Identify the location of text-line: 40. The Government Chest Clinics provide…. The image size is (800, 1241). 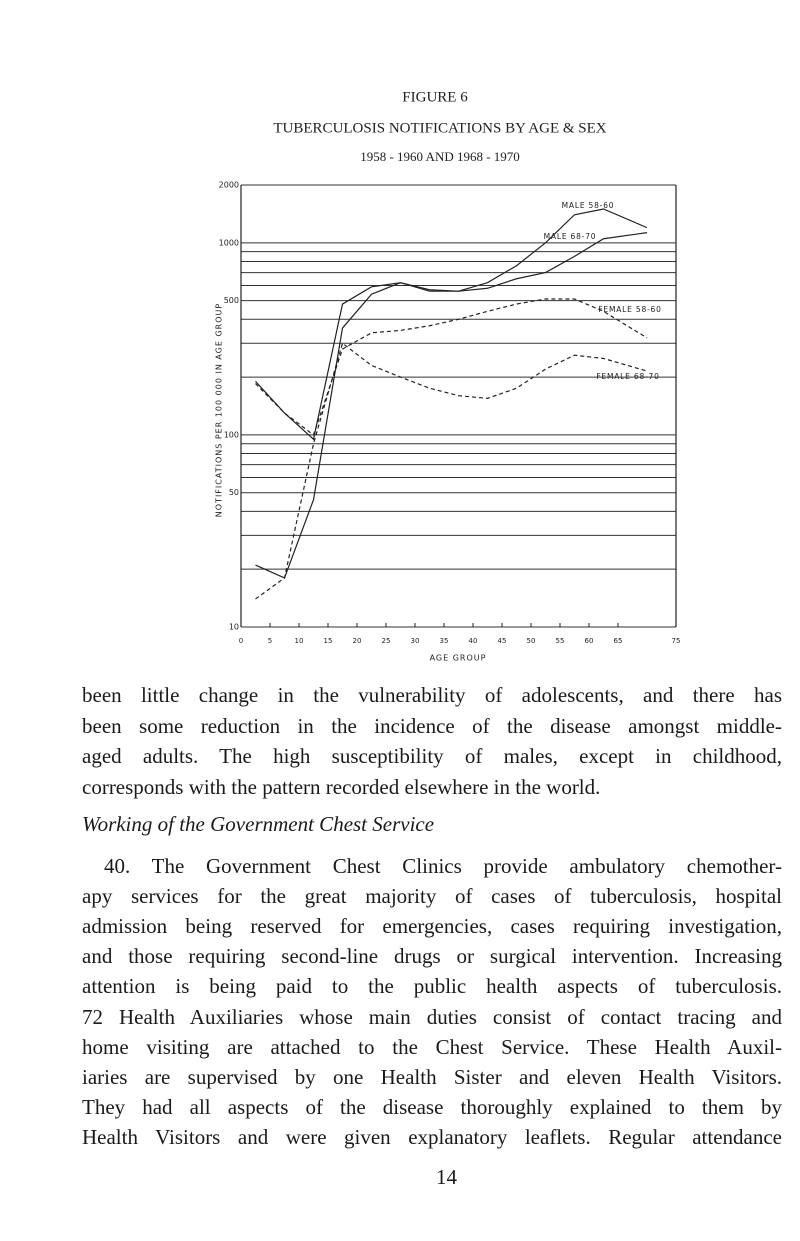
(443, 866).